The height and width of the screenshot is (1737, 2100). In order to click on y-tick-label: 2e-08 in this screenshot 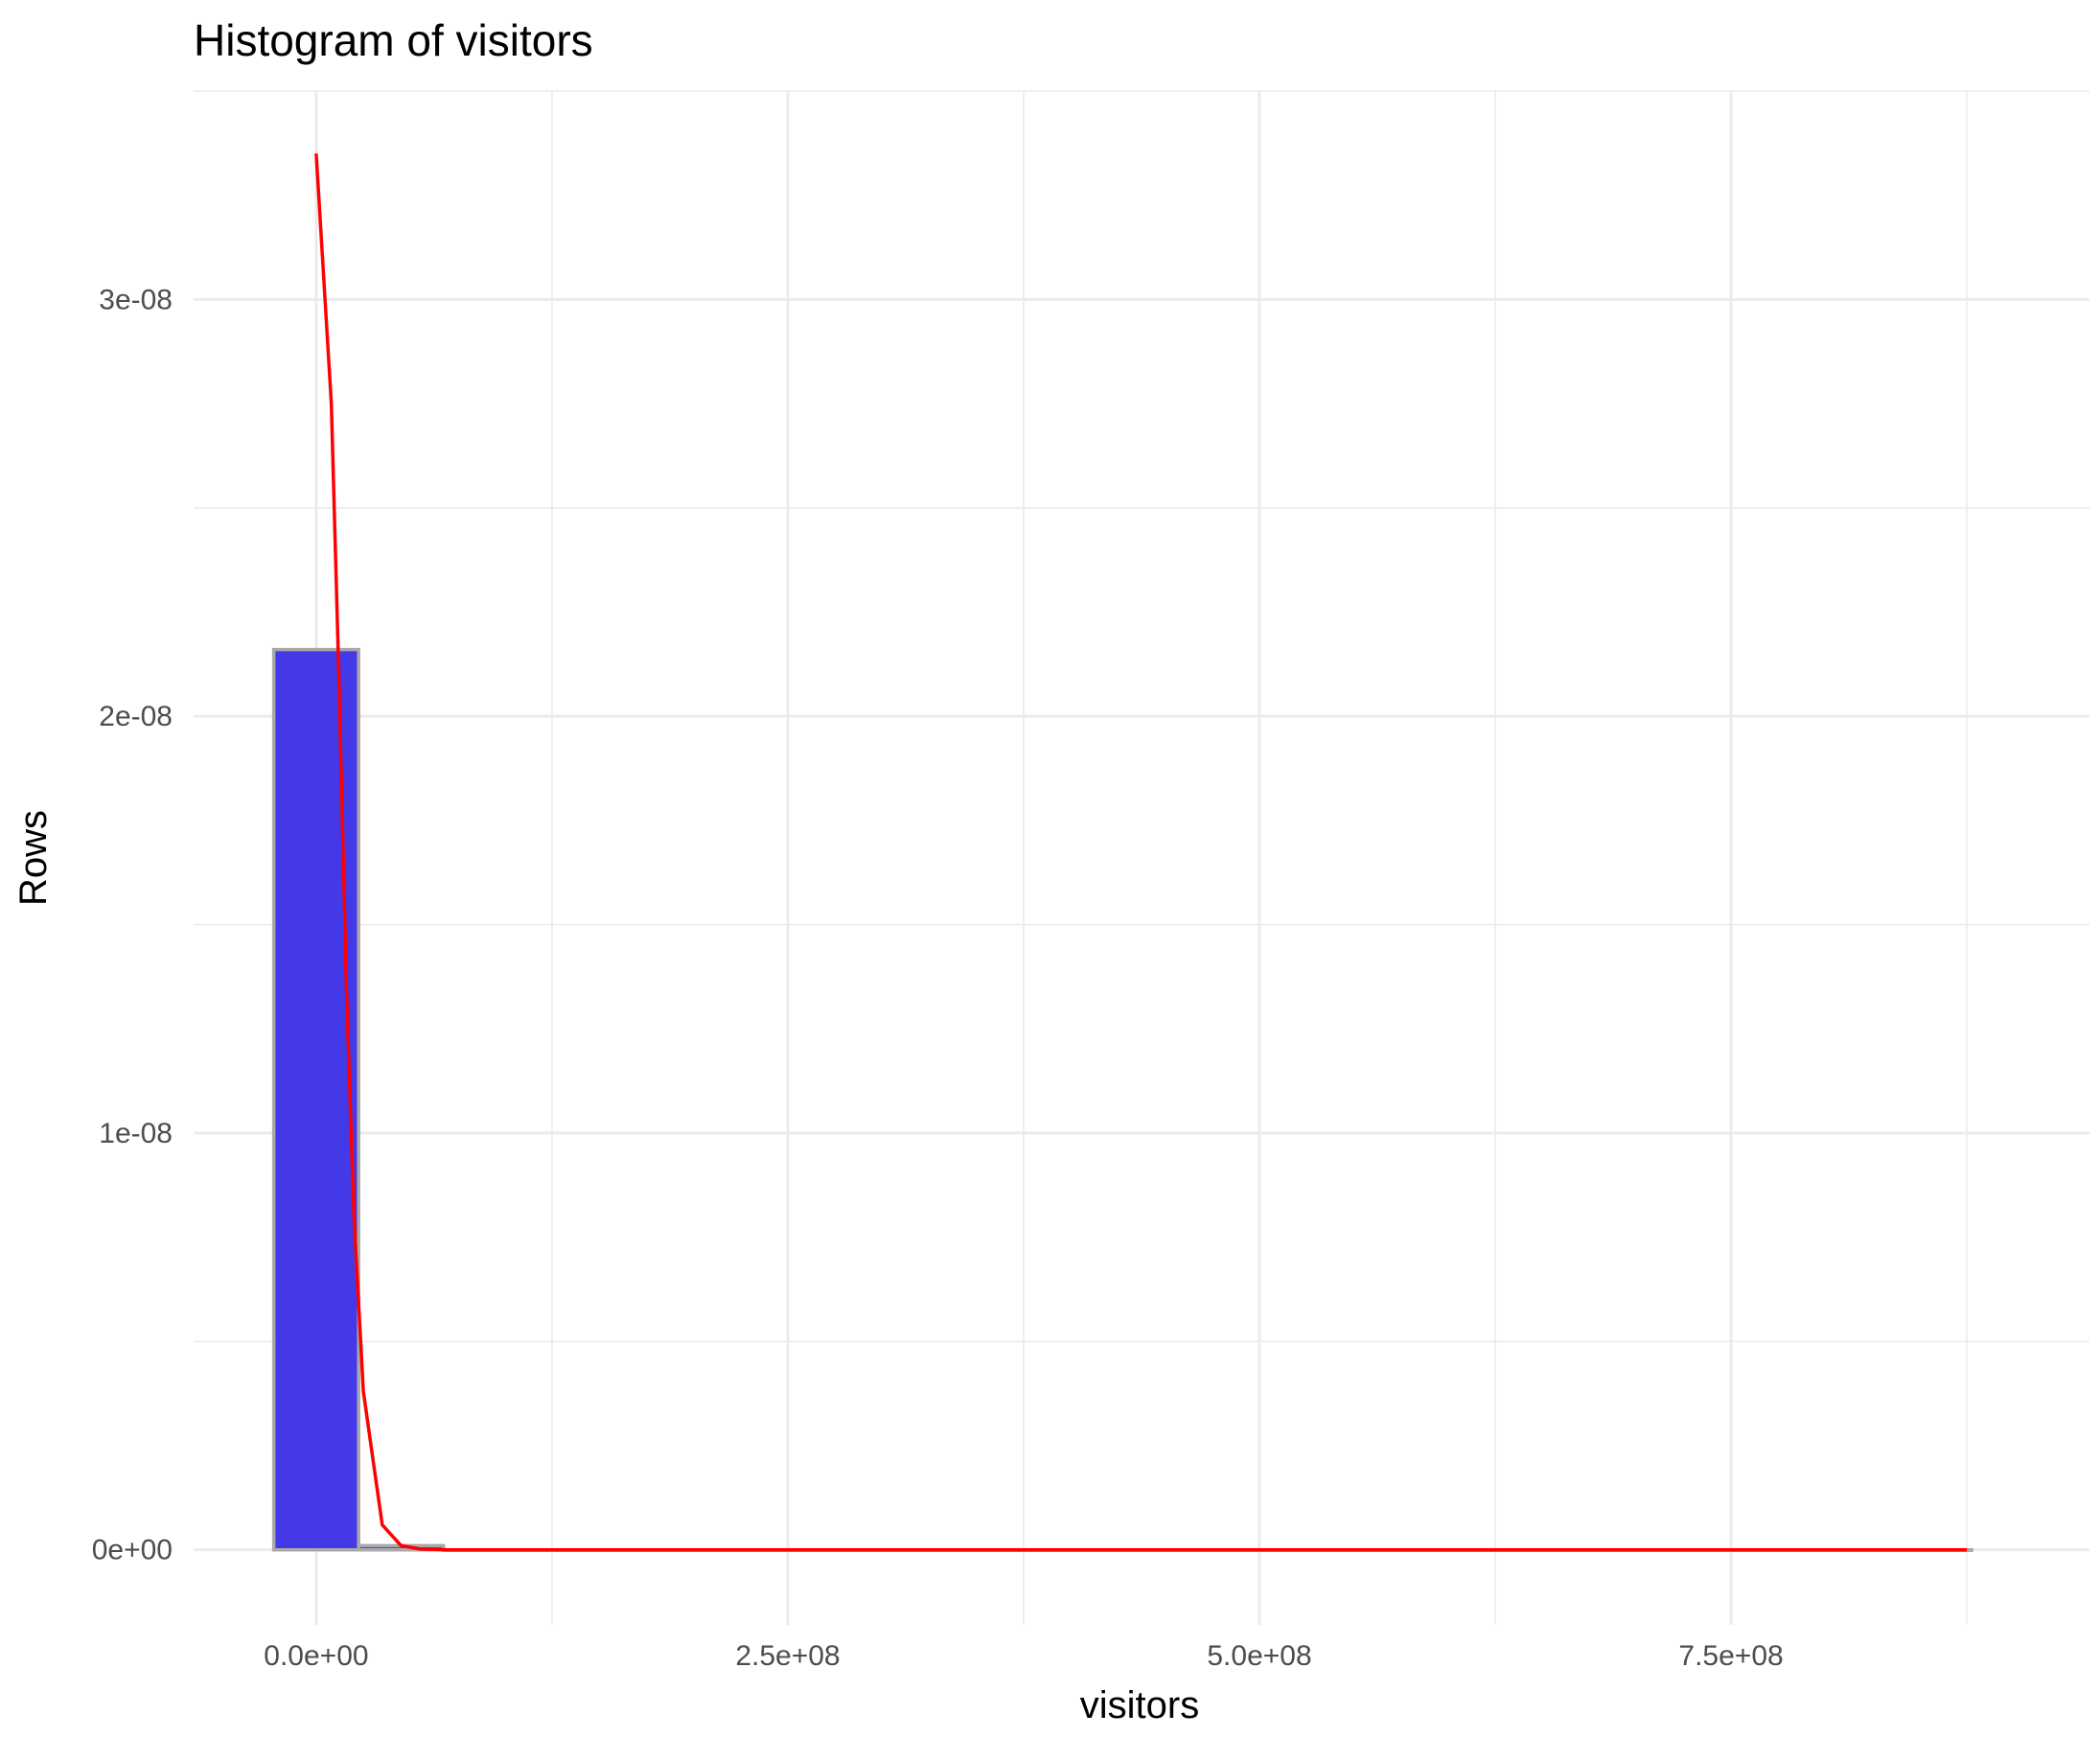, I will do `click(136, 716)`.